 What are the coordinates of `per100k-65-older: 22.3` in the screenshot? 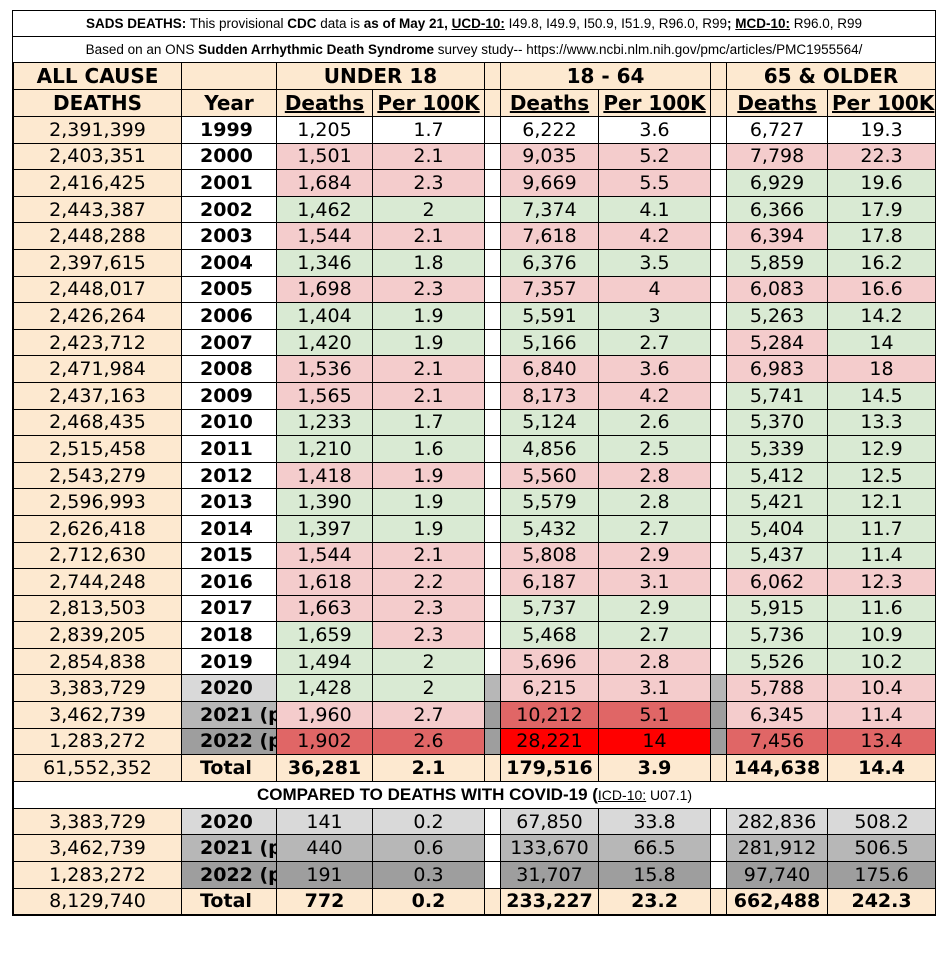 It's located at (882, 156).